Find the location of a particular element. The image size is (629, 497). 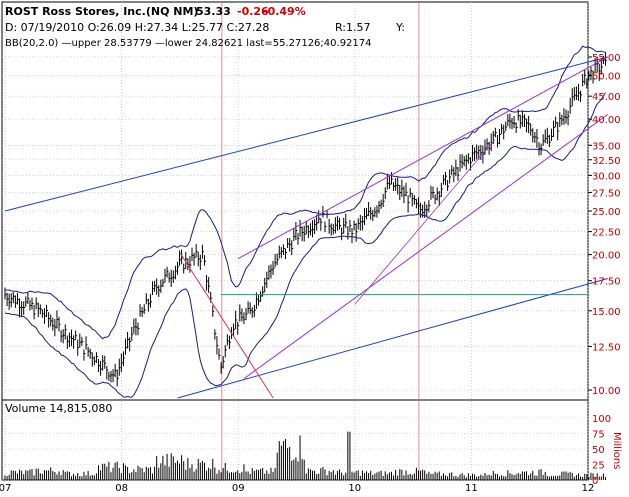

symbol-title: ROST Ross Stores, Inc.(NQ NM) is located at coordinates (101, 11).